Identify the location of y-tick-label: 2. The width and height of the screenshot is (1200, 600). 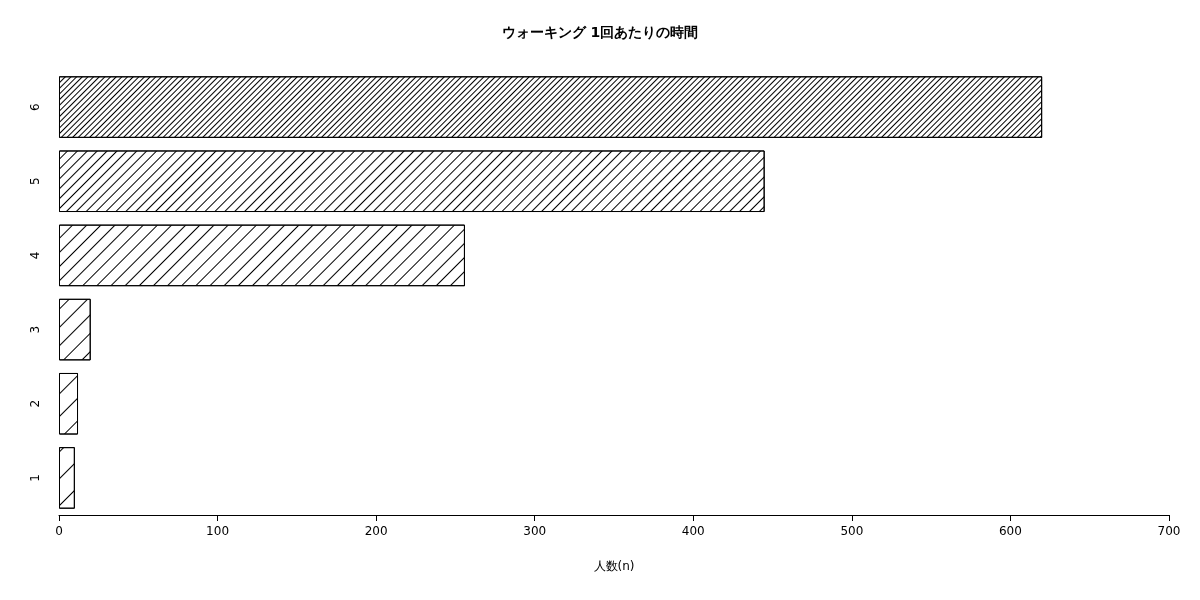
(35, 403).